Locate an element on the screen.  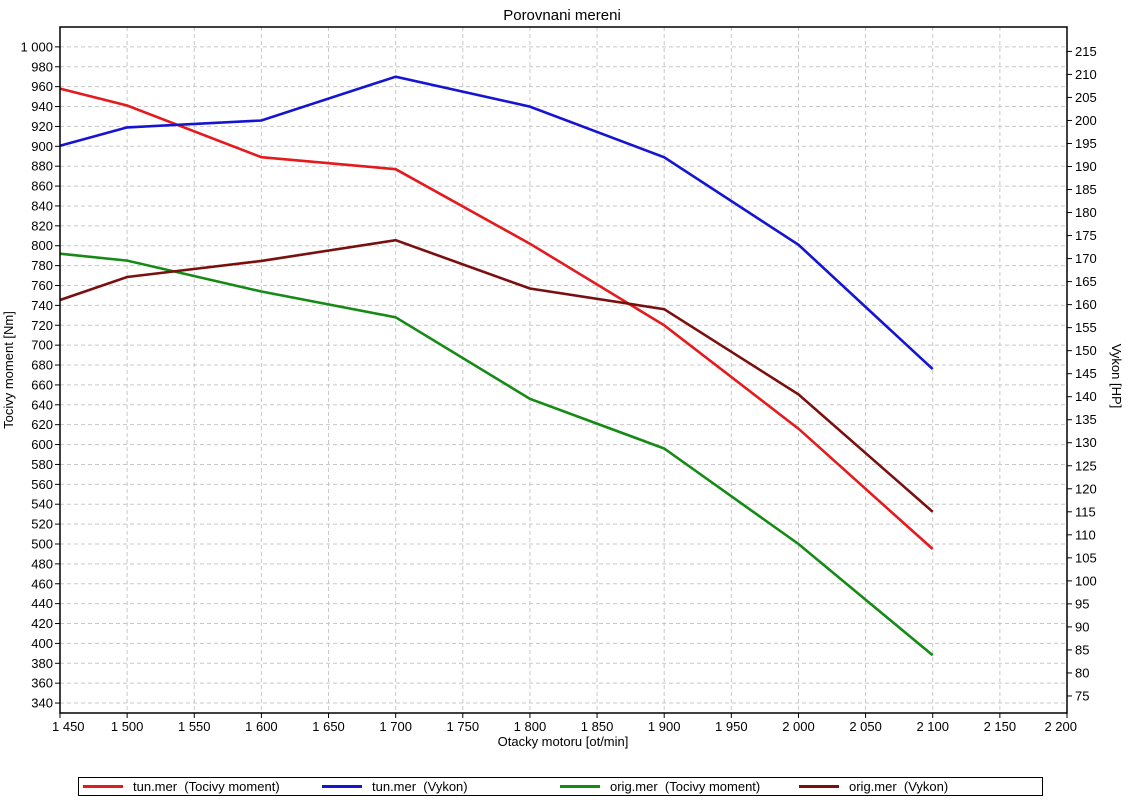
y-tick-label: 660 is located at coordinates (42, 384).